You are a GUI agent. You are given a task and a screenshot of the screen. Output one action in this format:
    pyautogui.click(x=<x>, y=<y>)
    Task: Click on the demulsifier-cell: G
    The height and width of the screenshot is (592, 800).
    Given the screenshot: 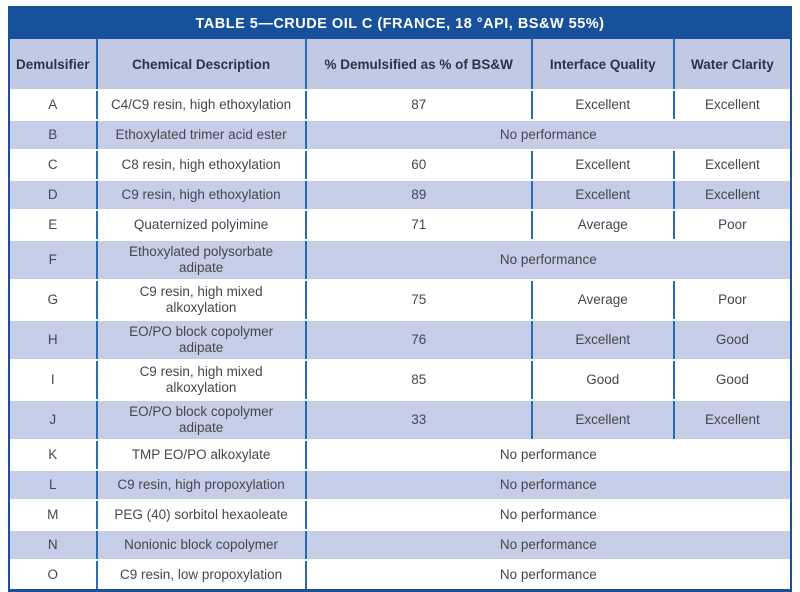 What is the action you would take?
    pyautogui.click(x=54, y=300)
    